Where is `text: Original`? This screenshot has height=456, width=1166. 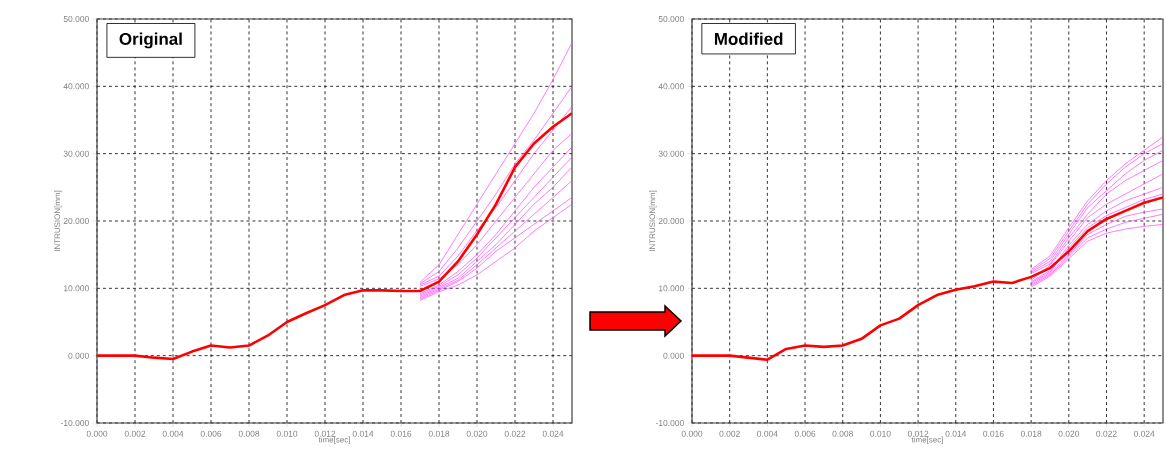
text: Original is located at coordinates (150, 40).